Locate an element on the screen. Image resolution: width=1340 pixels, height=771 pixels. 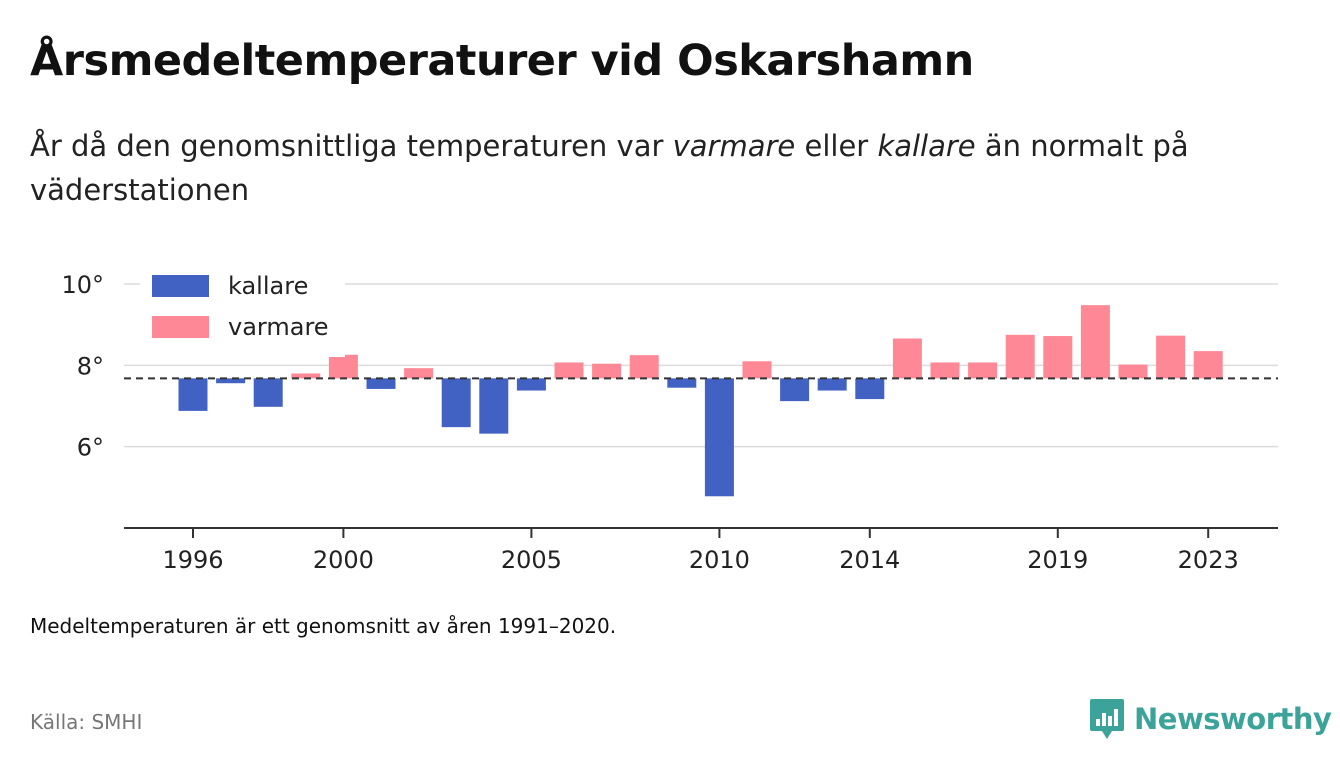
x-tick-label: 1996 is located at coordinates (192, 560).